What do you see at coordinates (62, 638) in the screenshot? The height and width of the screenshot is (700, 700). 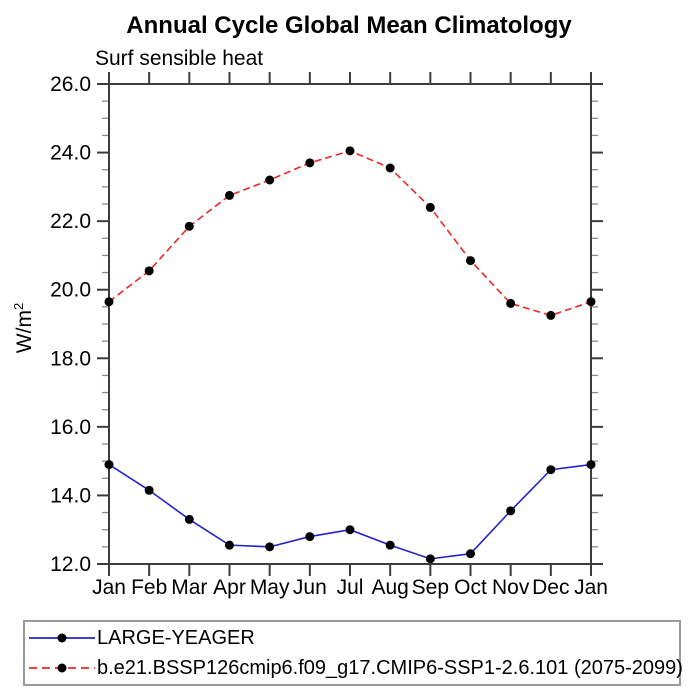 I see `legend-line-sample-solid` at bounding box center [62, 638].